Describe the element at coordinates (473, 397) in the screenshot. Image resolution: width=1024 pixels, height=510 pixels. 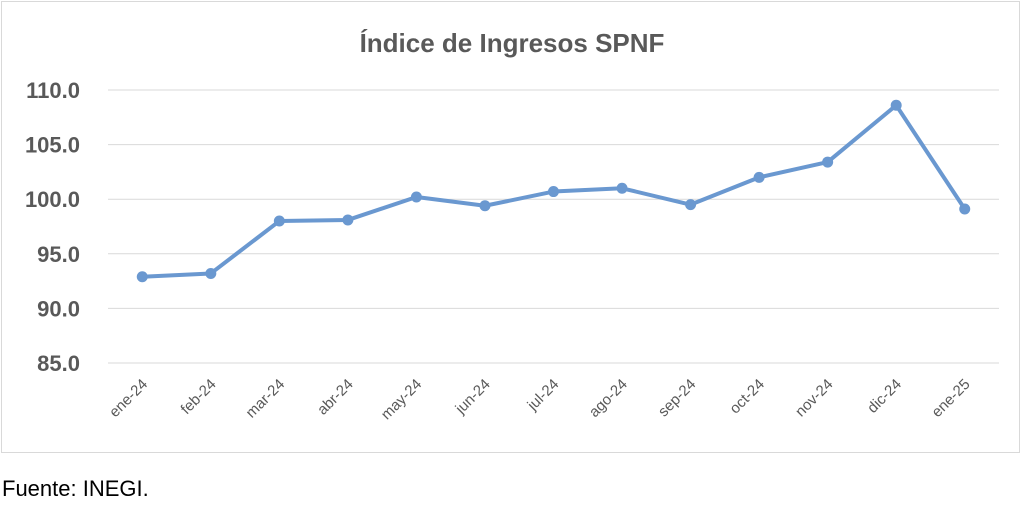
I see `x-tick-label: jun-24` at that location.